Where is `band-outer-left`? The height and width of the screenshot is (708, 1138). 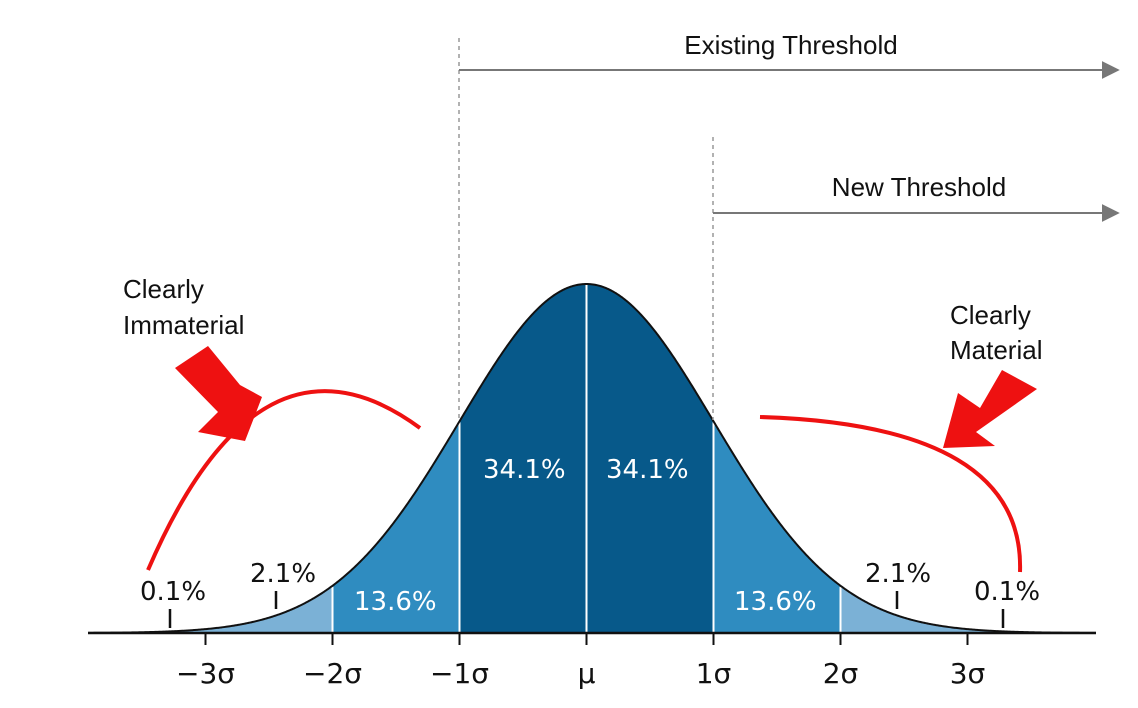
band-outer-left is located at coordinates (269, 609).